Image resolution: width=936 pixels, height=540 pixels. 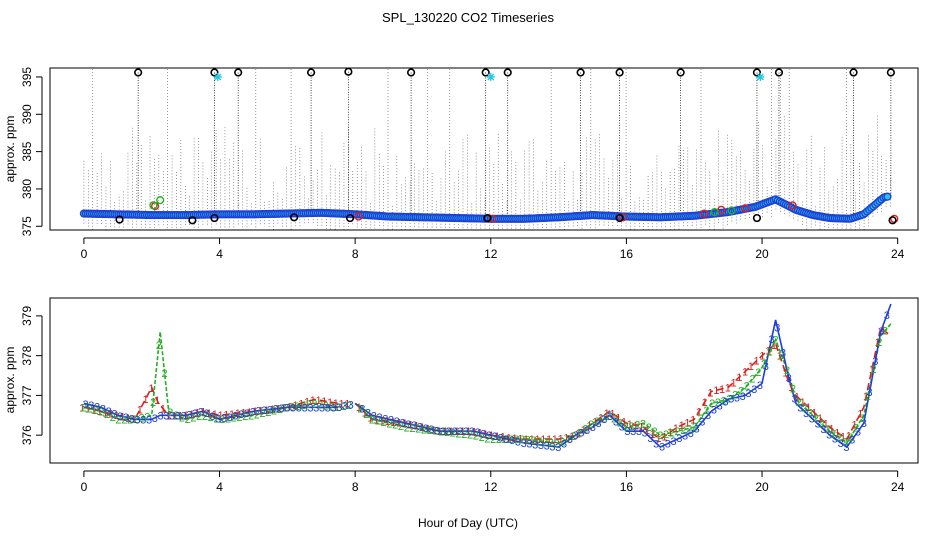 What do you see at coordinates (492, 218) in the screenshot?
I see `top-warn-point` at bounding box center [492, 218].